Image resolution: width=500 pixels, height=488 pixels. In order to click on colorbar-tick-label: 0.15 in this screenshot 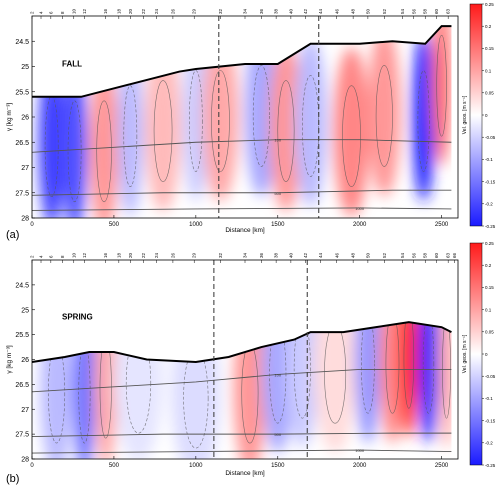, I will do `click(489, 287)`.